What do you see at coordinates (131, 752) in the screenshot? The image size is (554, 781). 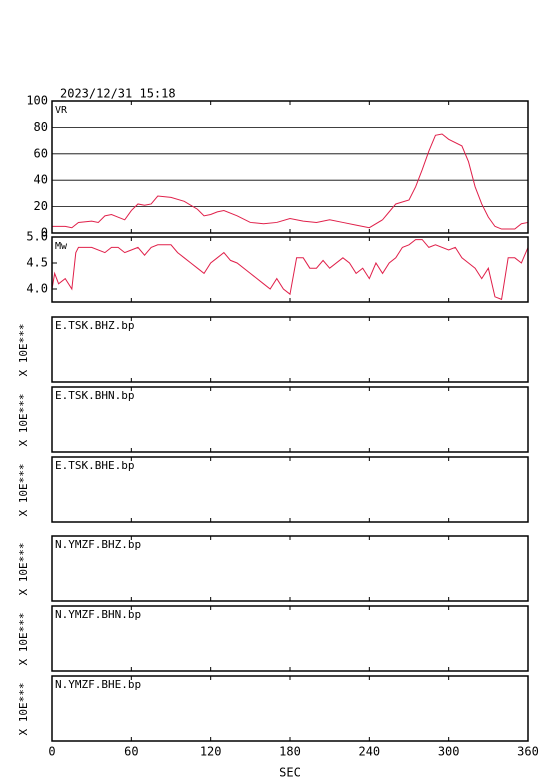 I see `x-tick-label: 60` at bounding box center [131, 752].